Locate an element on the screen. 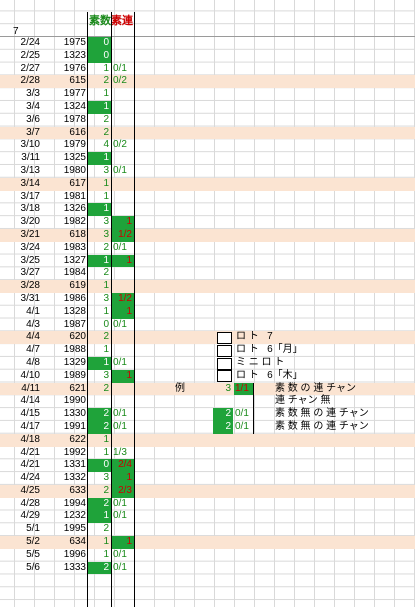 The width and height of the screenshot is (415, 607). header-prime-streak: 素連 is located at coordinates (122, 21).